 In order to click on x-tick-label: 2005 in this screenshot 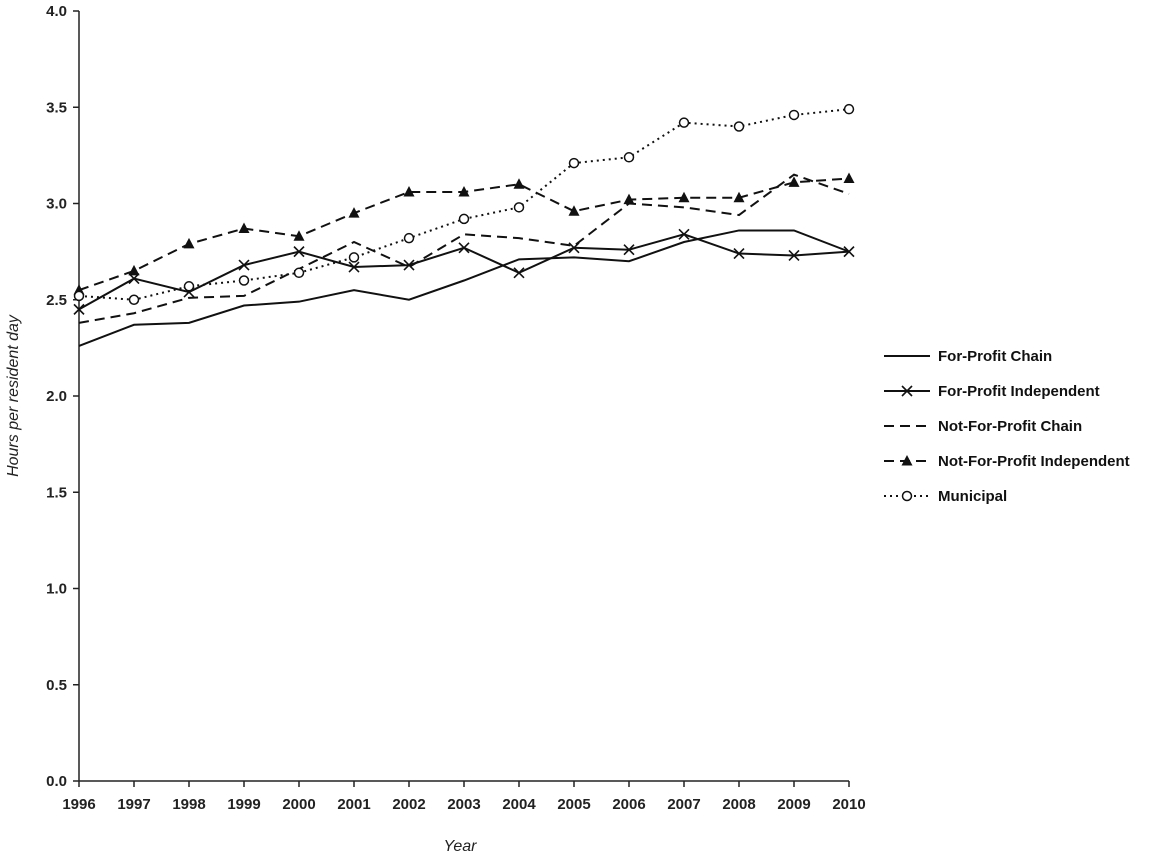, I will do `click(573, 804)`.